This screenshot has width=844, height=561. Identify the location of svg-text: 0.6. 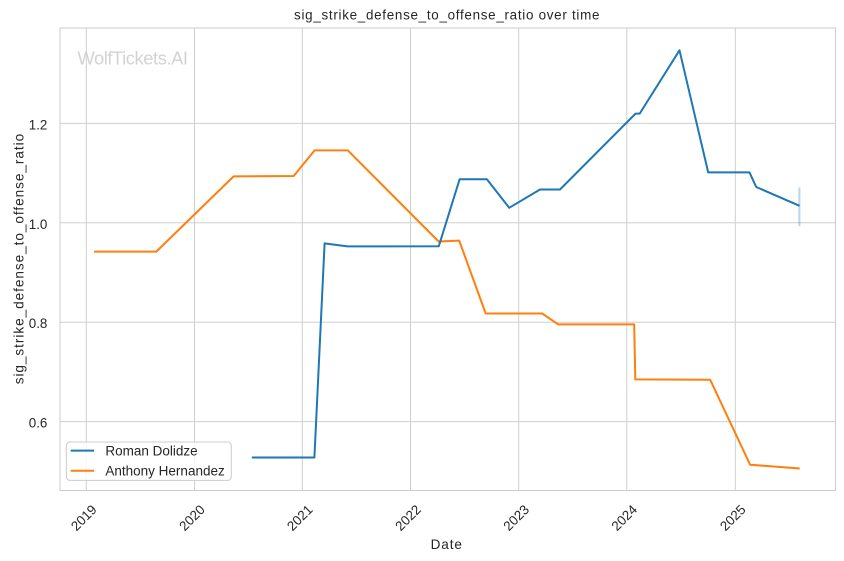
(38, 423).